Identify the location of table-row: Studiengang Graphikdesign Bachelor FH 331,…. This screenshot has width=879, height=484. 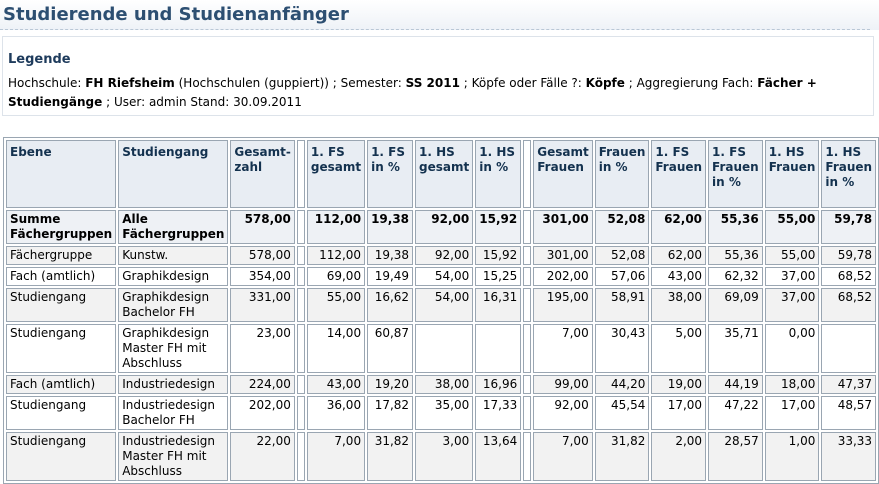
(441, 305).